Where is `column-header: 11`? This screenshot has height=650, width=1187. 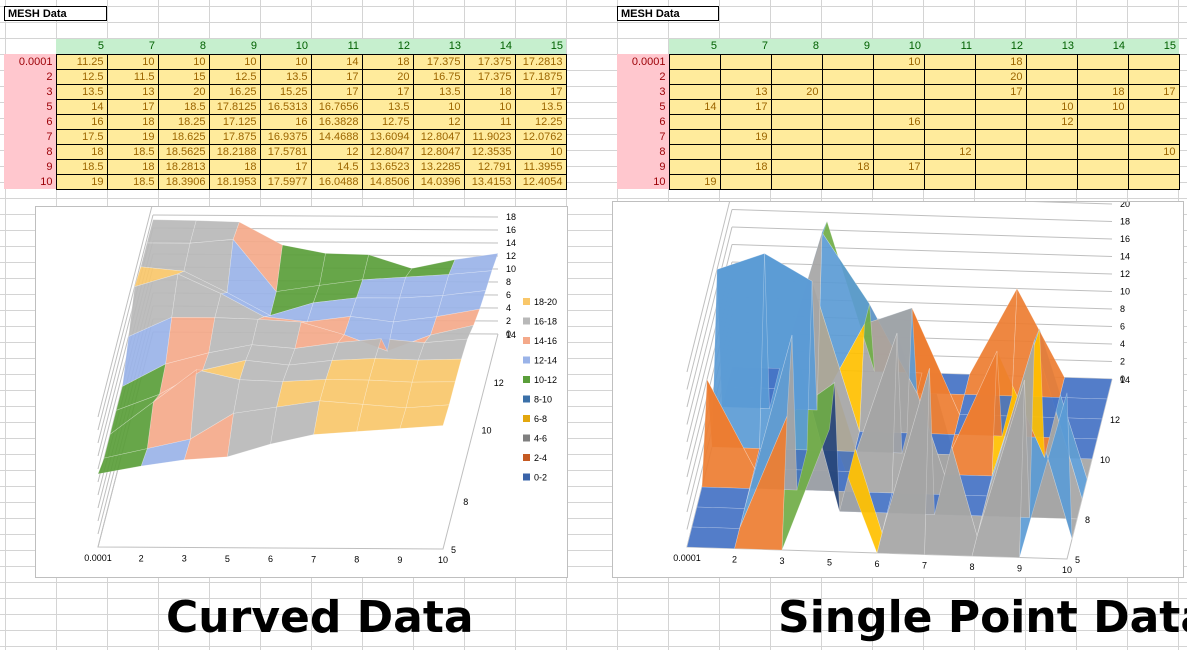 column-header: 11 is located at coordinates (949, 46).